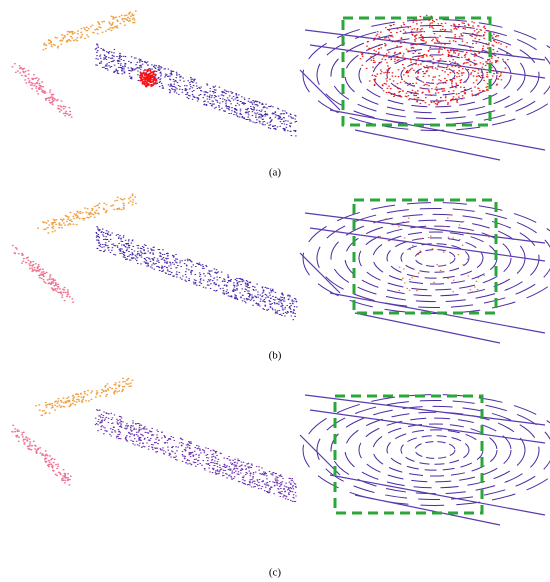 The width and height of the screenshot is (550, 582). Describe the element at coordinates (275, 173) in the screenshot. I see `panel-label: (a)` at that location.